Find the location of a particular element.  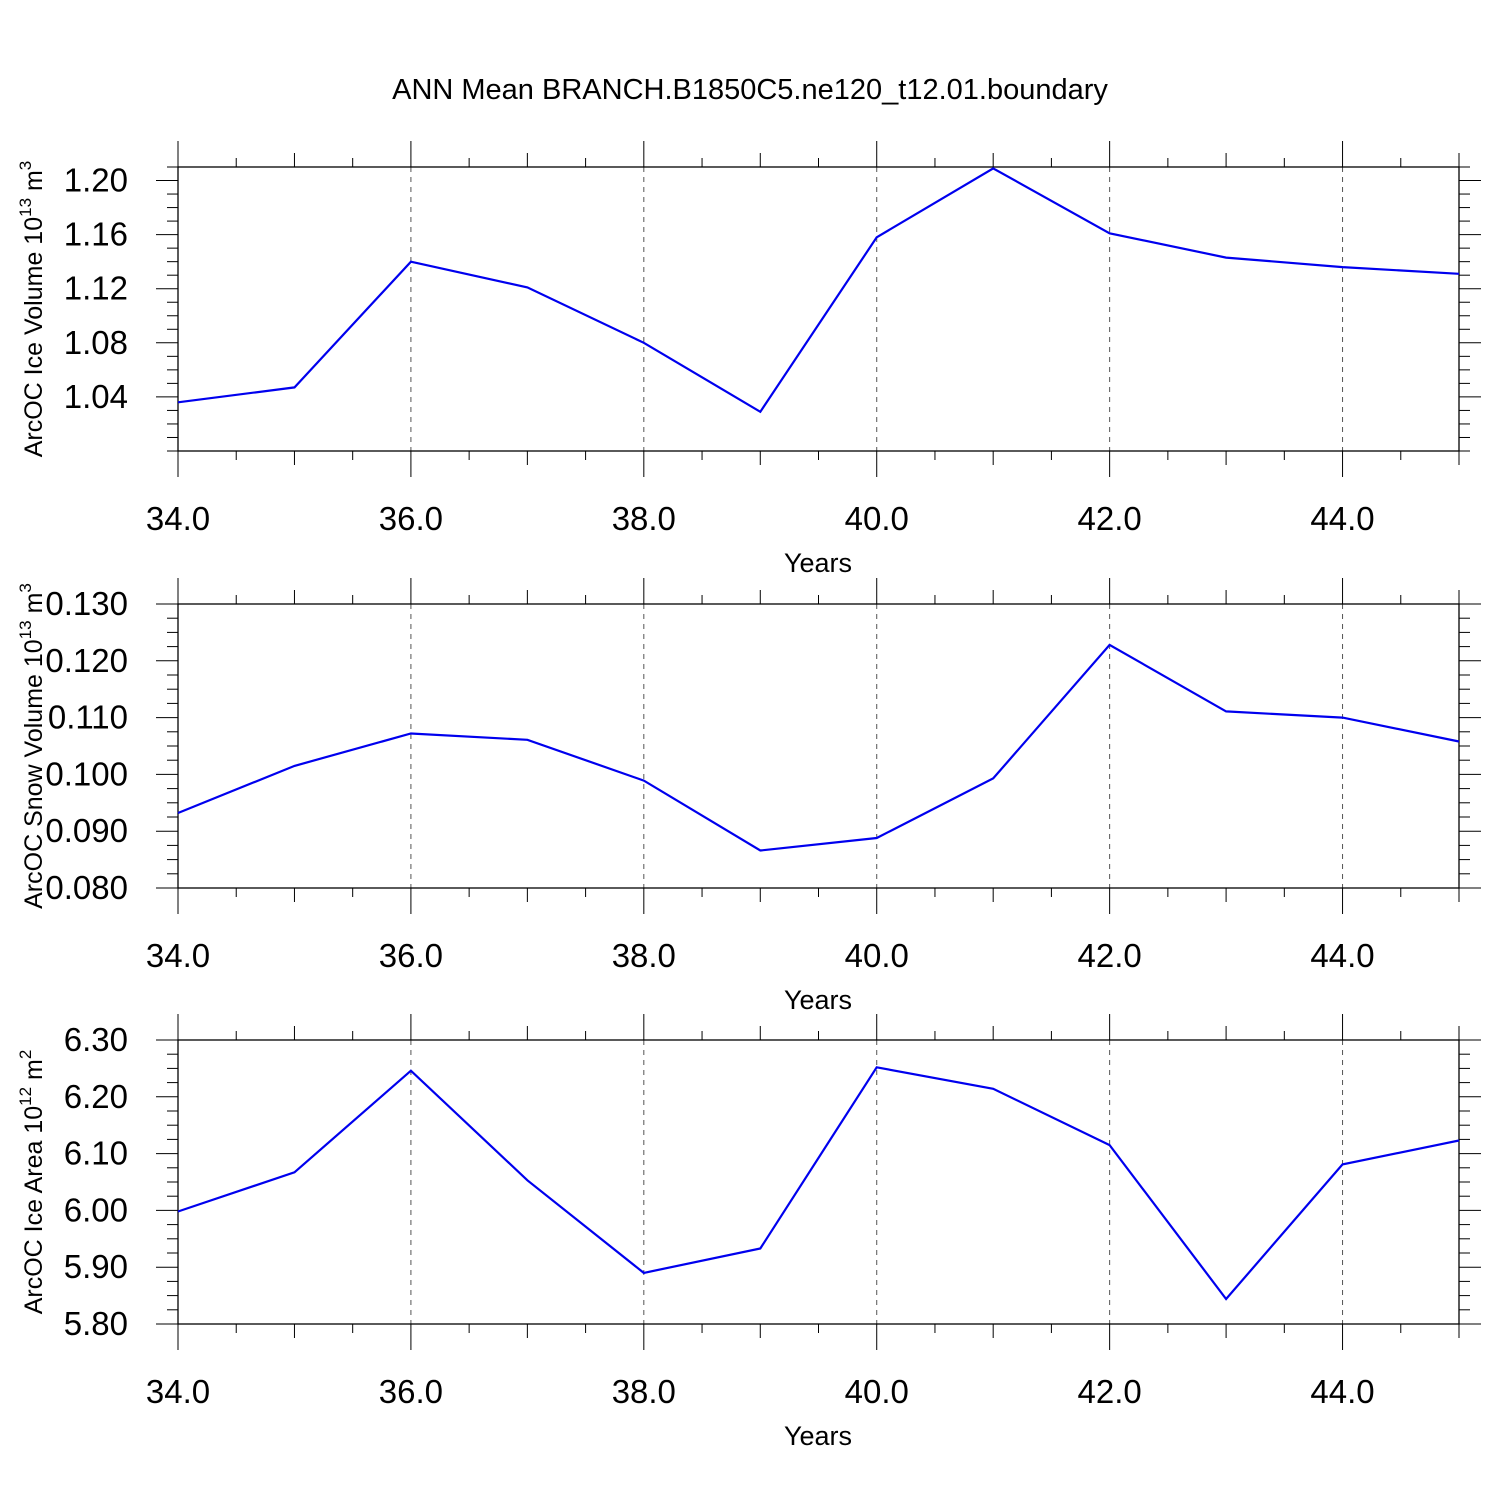

y-tick-label-3-3: 6.10 is located at coordinates (96, 1153).